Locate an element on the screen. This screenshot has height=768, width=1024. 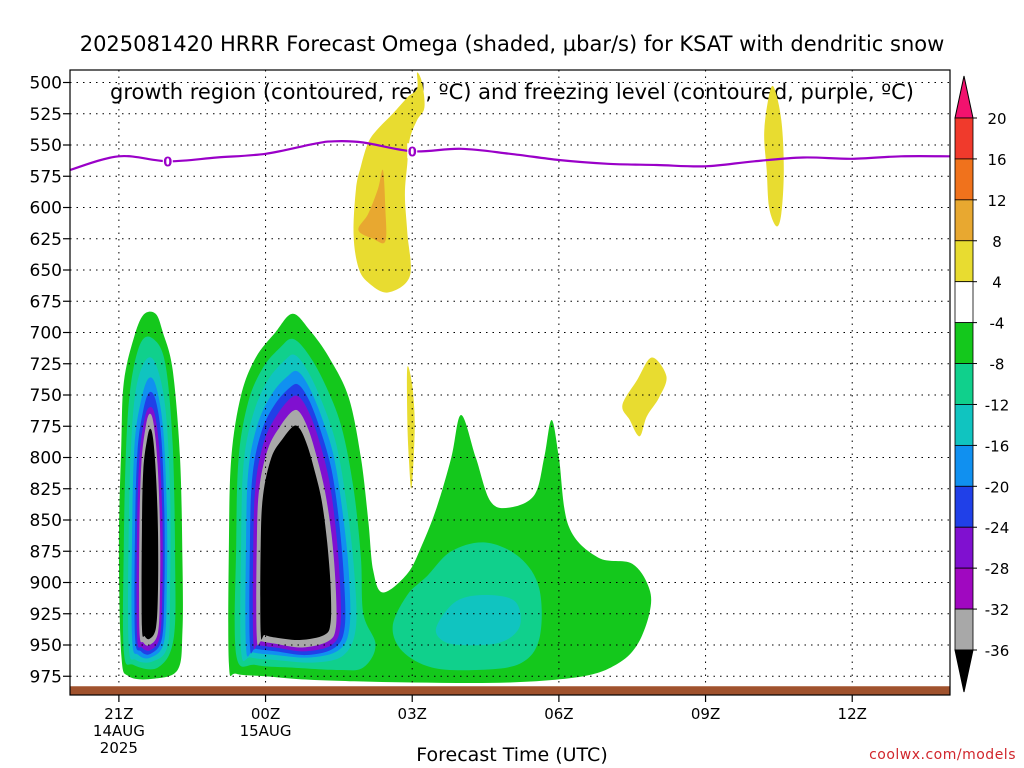
colorbar-label: -8 is located at coordinates (997, 365).